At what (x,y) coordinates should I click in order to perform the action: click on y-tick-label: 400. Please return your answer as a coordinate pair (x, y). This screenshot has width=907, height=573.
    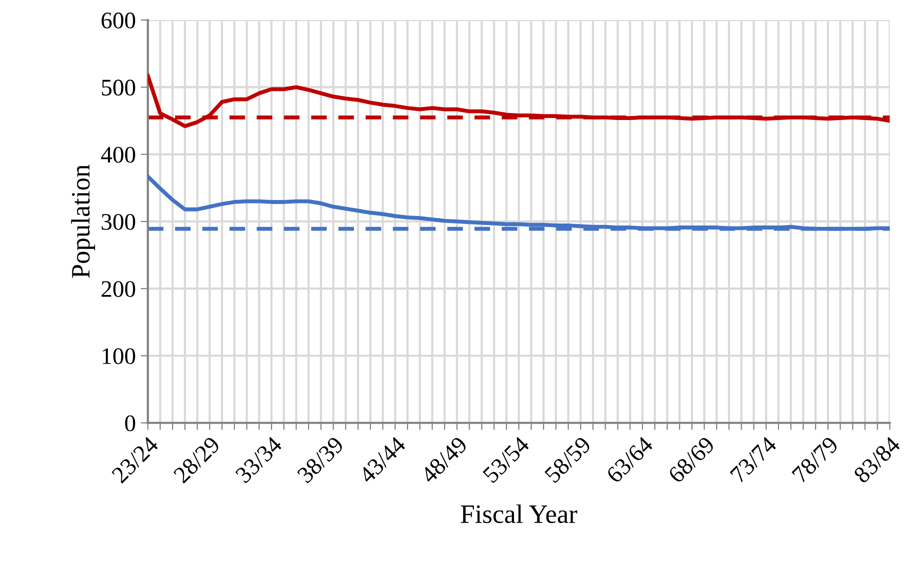
    Looking at the image, I should click on (118, 154).